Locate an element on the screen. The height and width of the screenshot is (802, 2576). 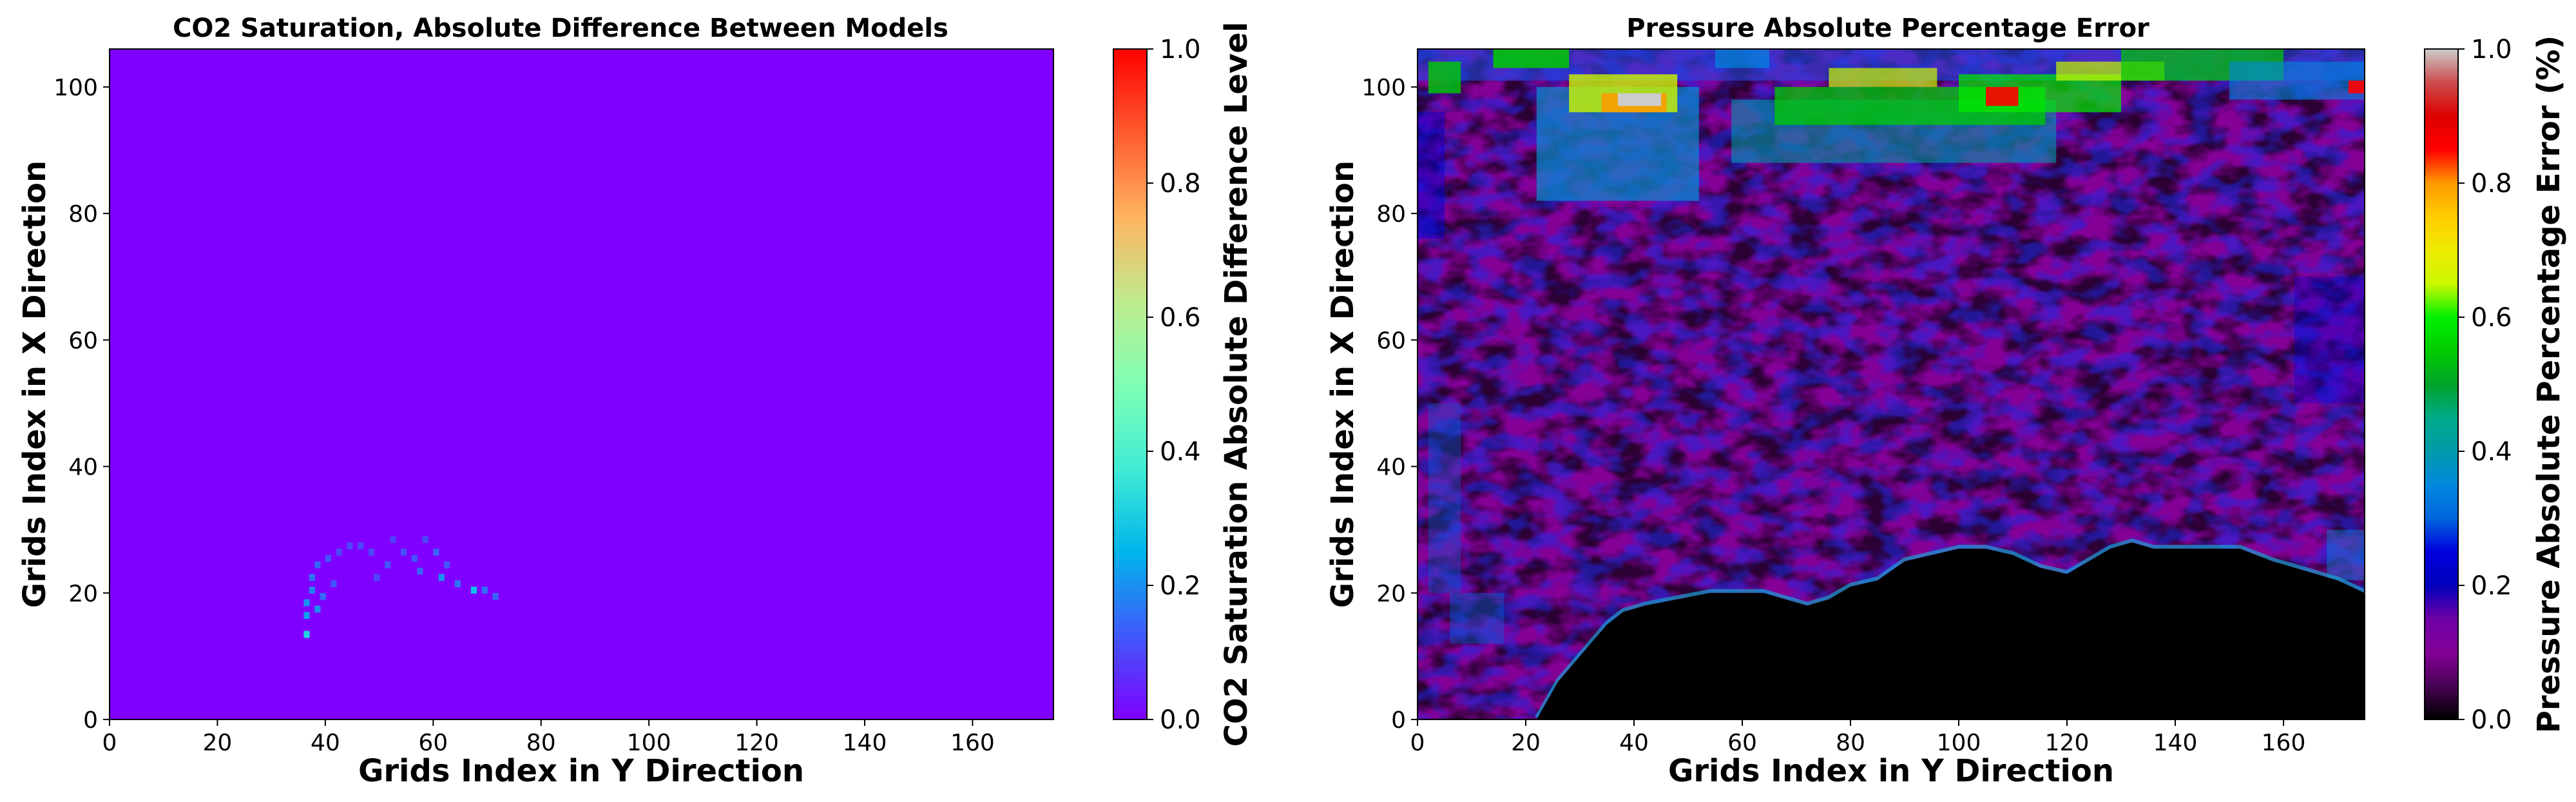
y-tick-label: 0 is located at coordinates (91, 720).